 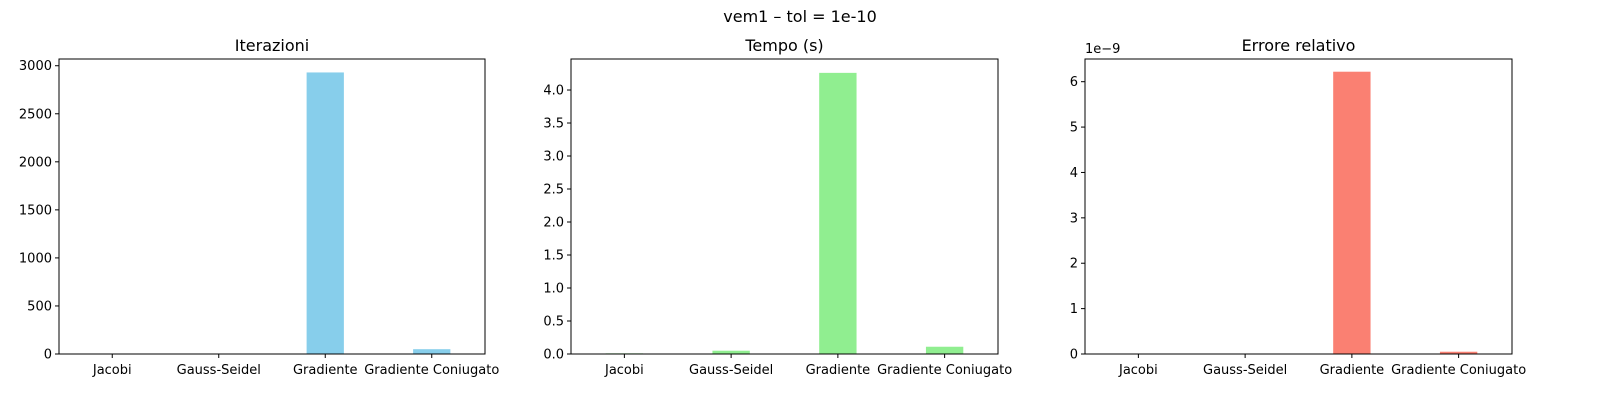 I want to click on ytick-label-iterazioni-3: 1500, so click(x=35, y=210).